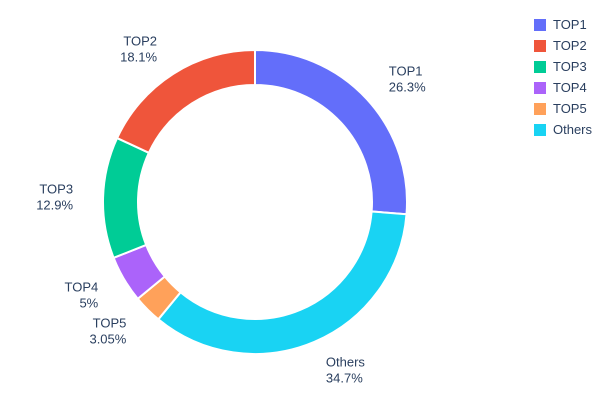  Describe the element at coordinates (539, 109) in the screenshot. I see `legend-swatch-top5` at that location.